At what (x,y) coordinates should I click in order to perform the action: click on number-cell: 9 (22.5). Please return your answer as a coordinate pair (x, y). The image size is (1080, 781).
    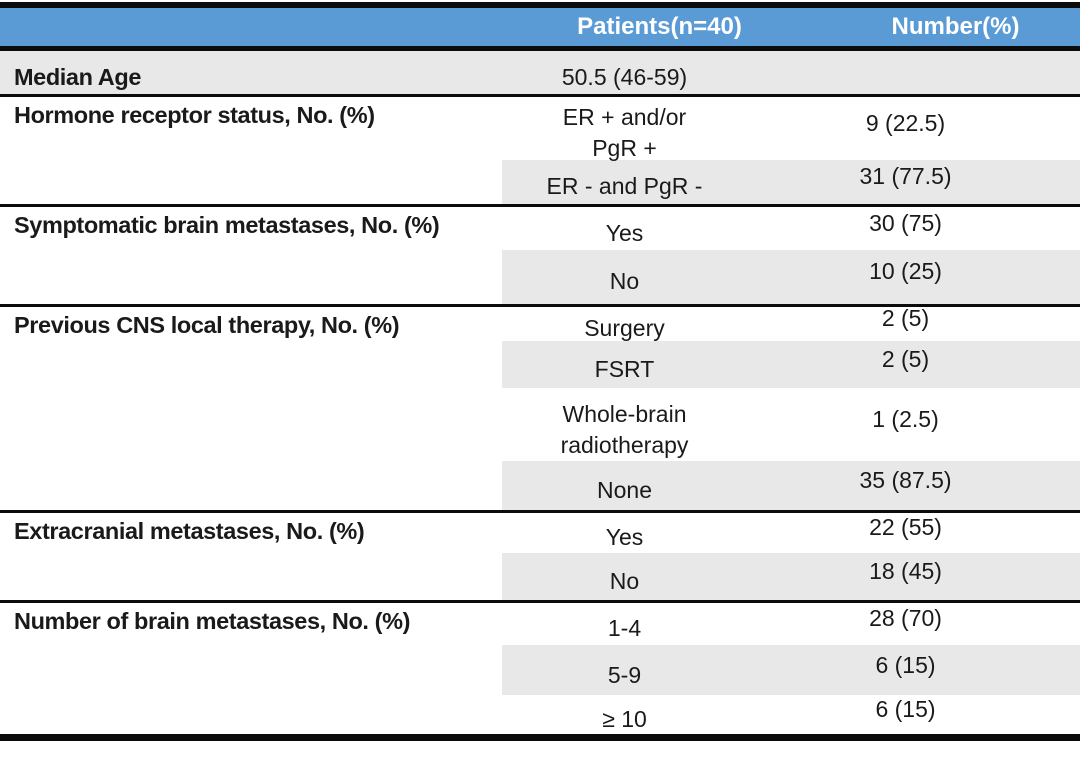
    Looking at the image, I should click on (913, 126).